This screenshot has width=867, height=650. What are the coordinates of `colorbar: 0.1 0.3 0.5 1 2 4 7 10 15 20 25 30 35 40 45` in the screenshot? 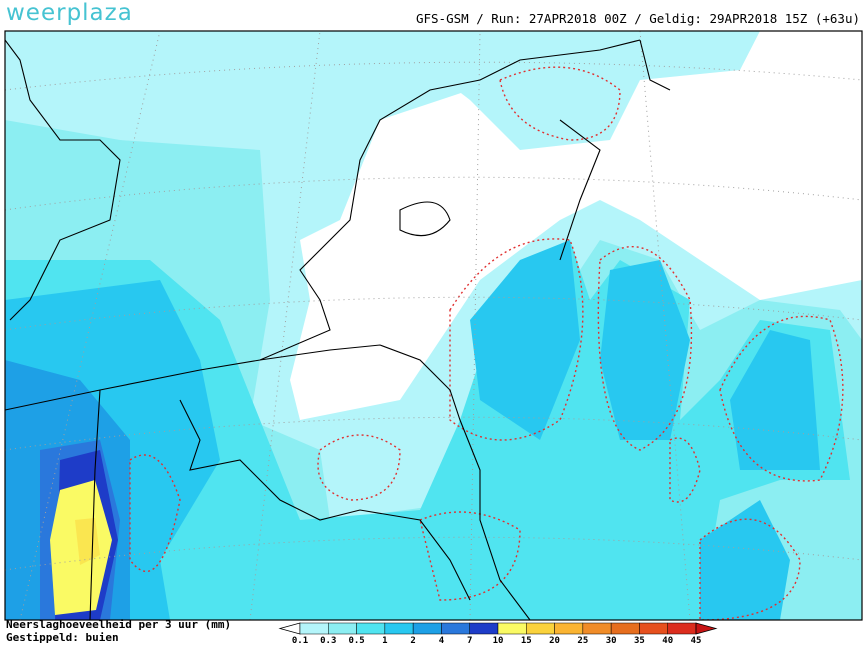 It's located at (498, 634).